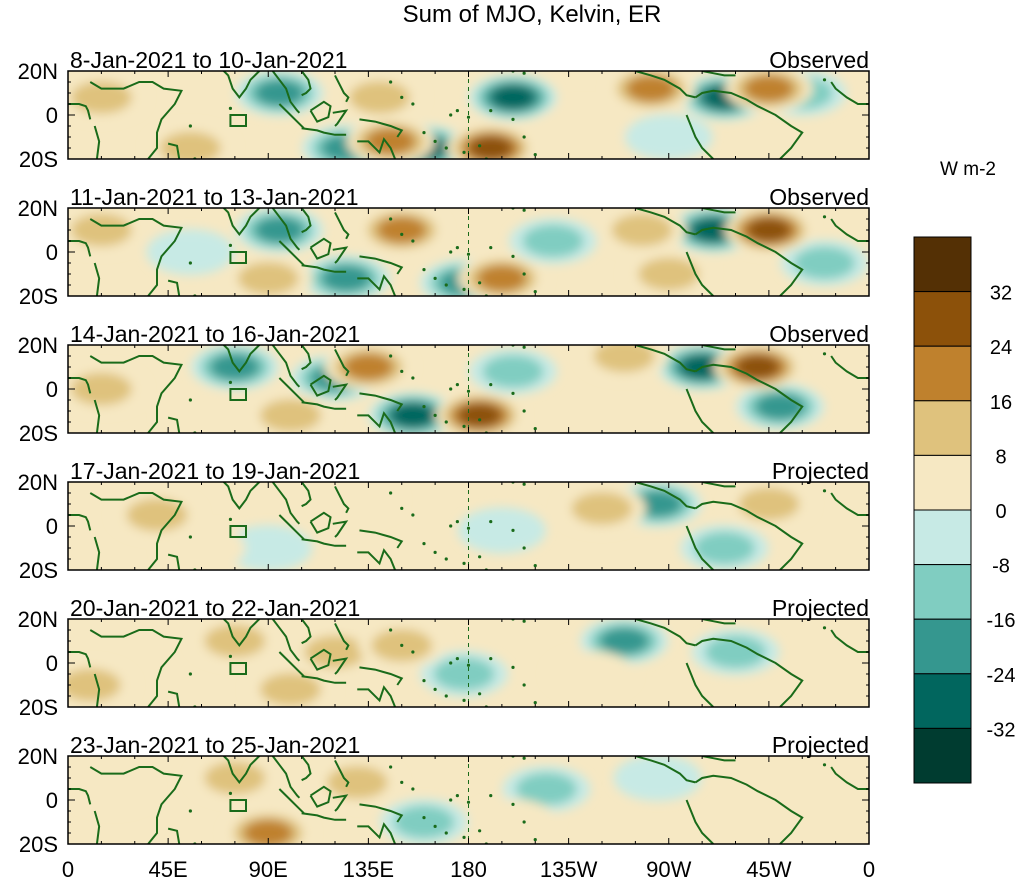 Image resolution: width=1021 pixels, height=889 pixels. What do you see at coordinates (468, 869) in the screenshot?
I see `x-axis: 0 45E 90E 135E 180 135W 90W 45W 0` at bounding box center [468, 869].